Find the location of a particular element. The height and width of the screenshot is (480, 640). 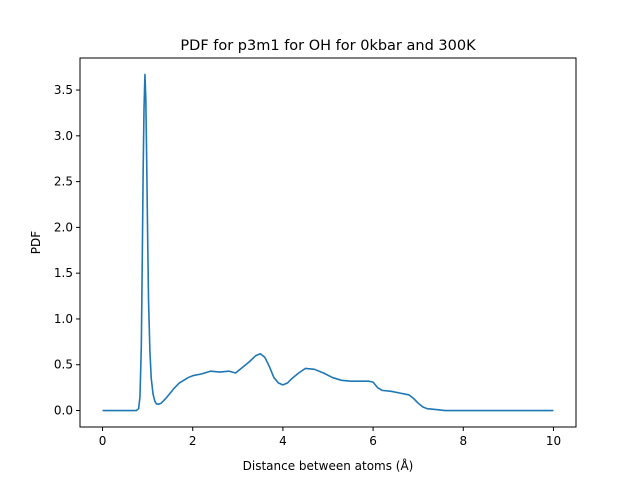

x-axis: 0 2 4 6 8 10 is located at coordinates (330, 437).